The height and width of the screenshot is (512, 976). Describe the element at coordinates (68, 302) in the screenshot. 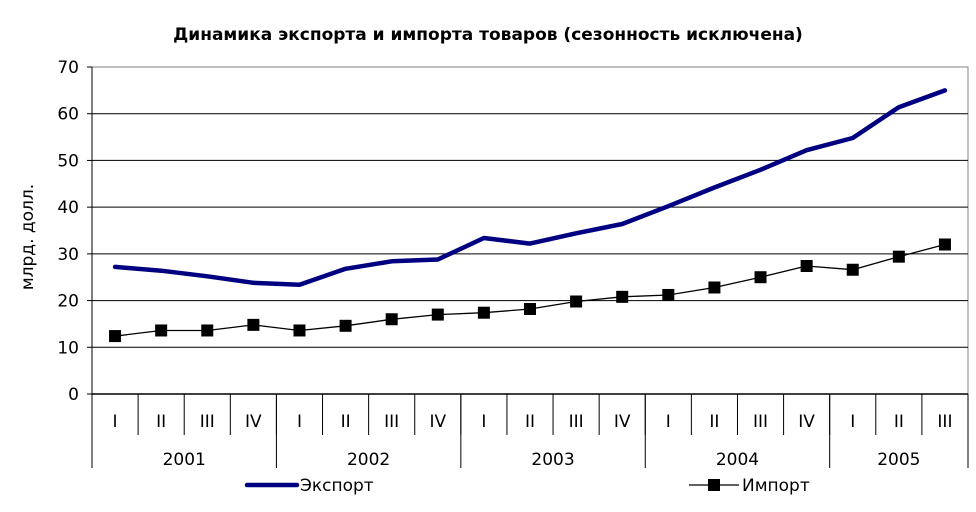

I see `y-tick-label: 20` at that location.